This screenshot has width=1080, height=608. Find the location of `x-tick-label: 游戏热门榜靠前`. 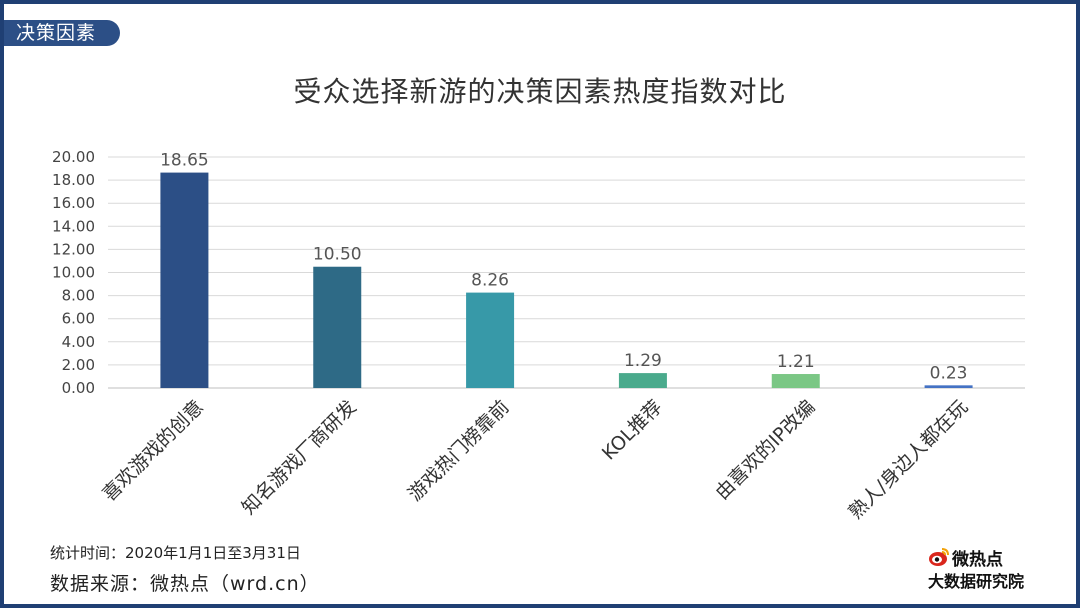

x-tick-label: 游戏热门榜靠前 is located at coordinates (459, 451).